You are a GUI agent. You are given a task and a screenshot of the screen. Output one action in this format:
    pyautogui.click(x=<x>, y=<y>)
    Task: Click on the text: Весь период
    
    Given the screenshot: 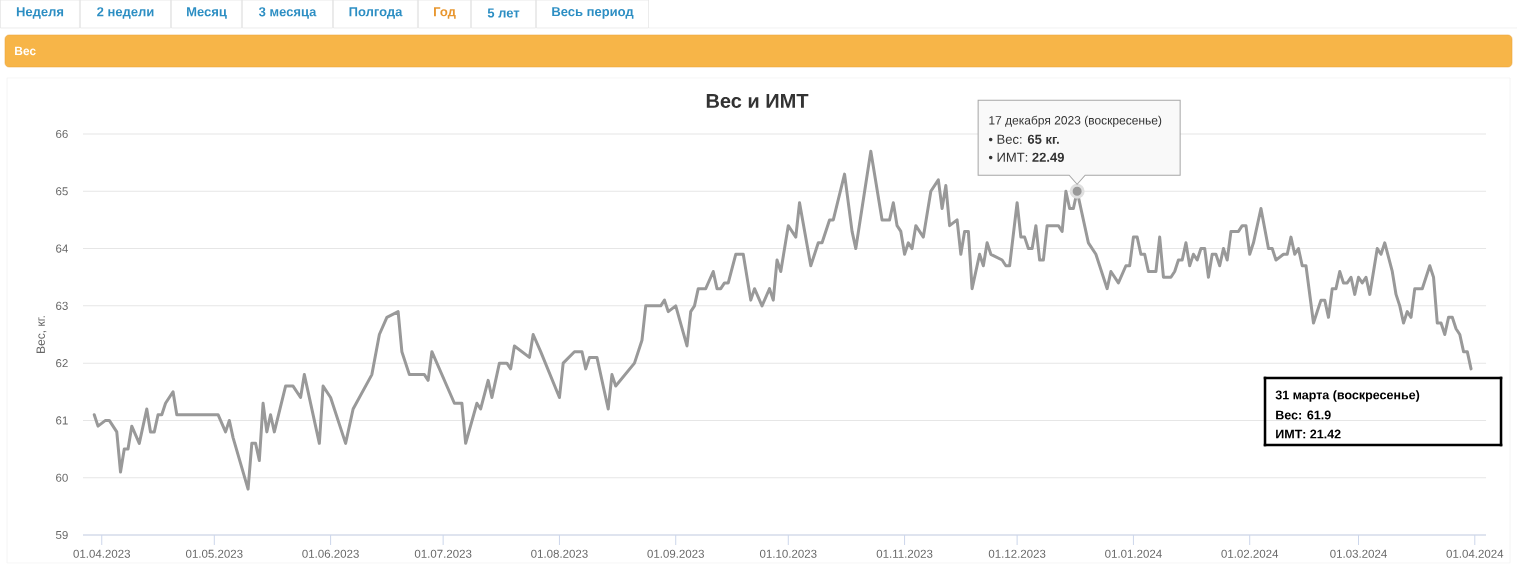 What is the action you would take?
    pyautogui.click(x=593, y=13)
    